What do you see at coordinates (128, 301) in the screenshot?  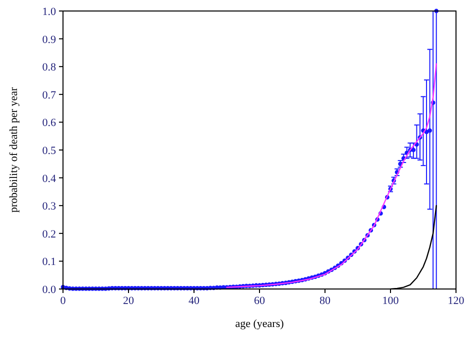 I see `x-tick-label: 20` at bounding box center [128, 301].